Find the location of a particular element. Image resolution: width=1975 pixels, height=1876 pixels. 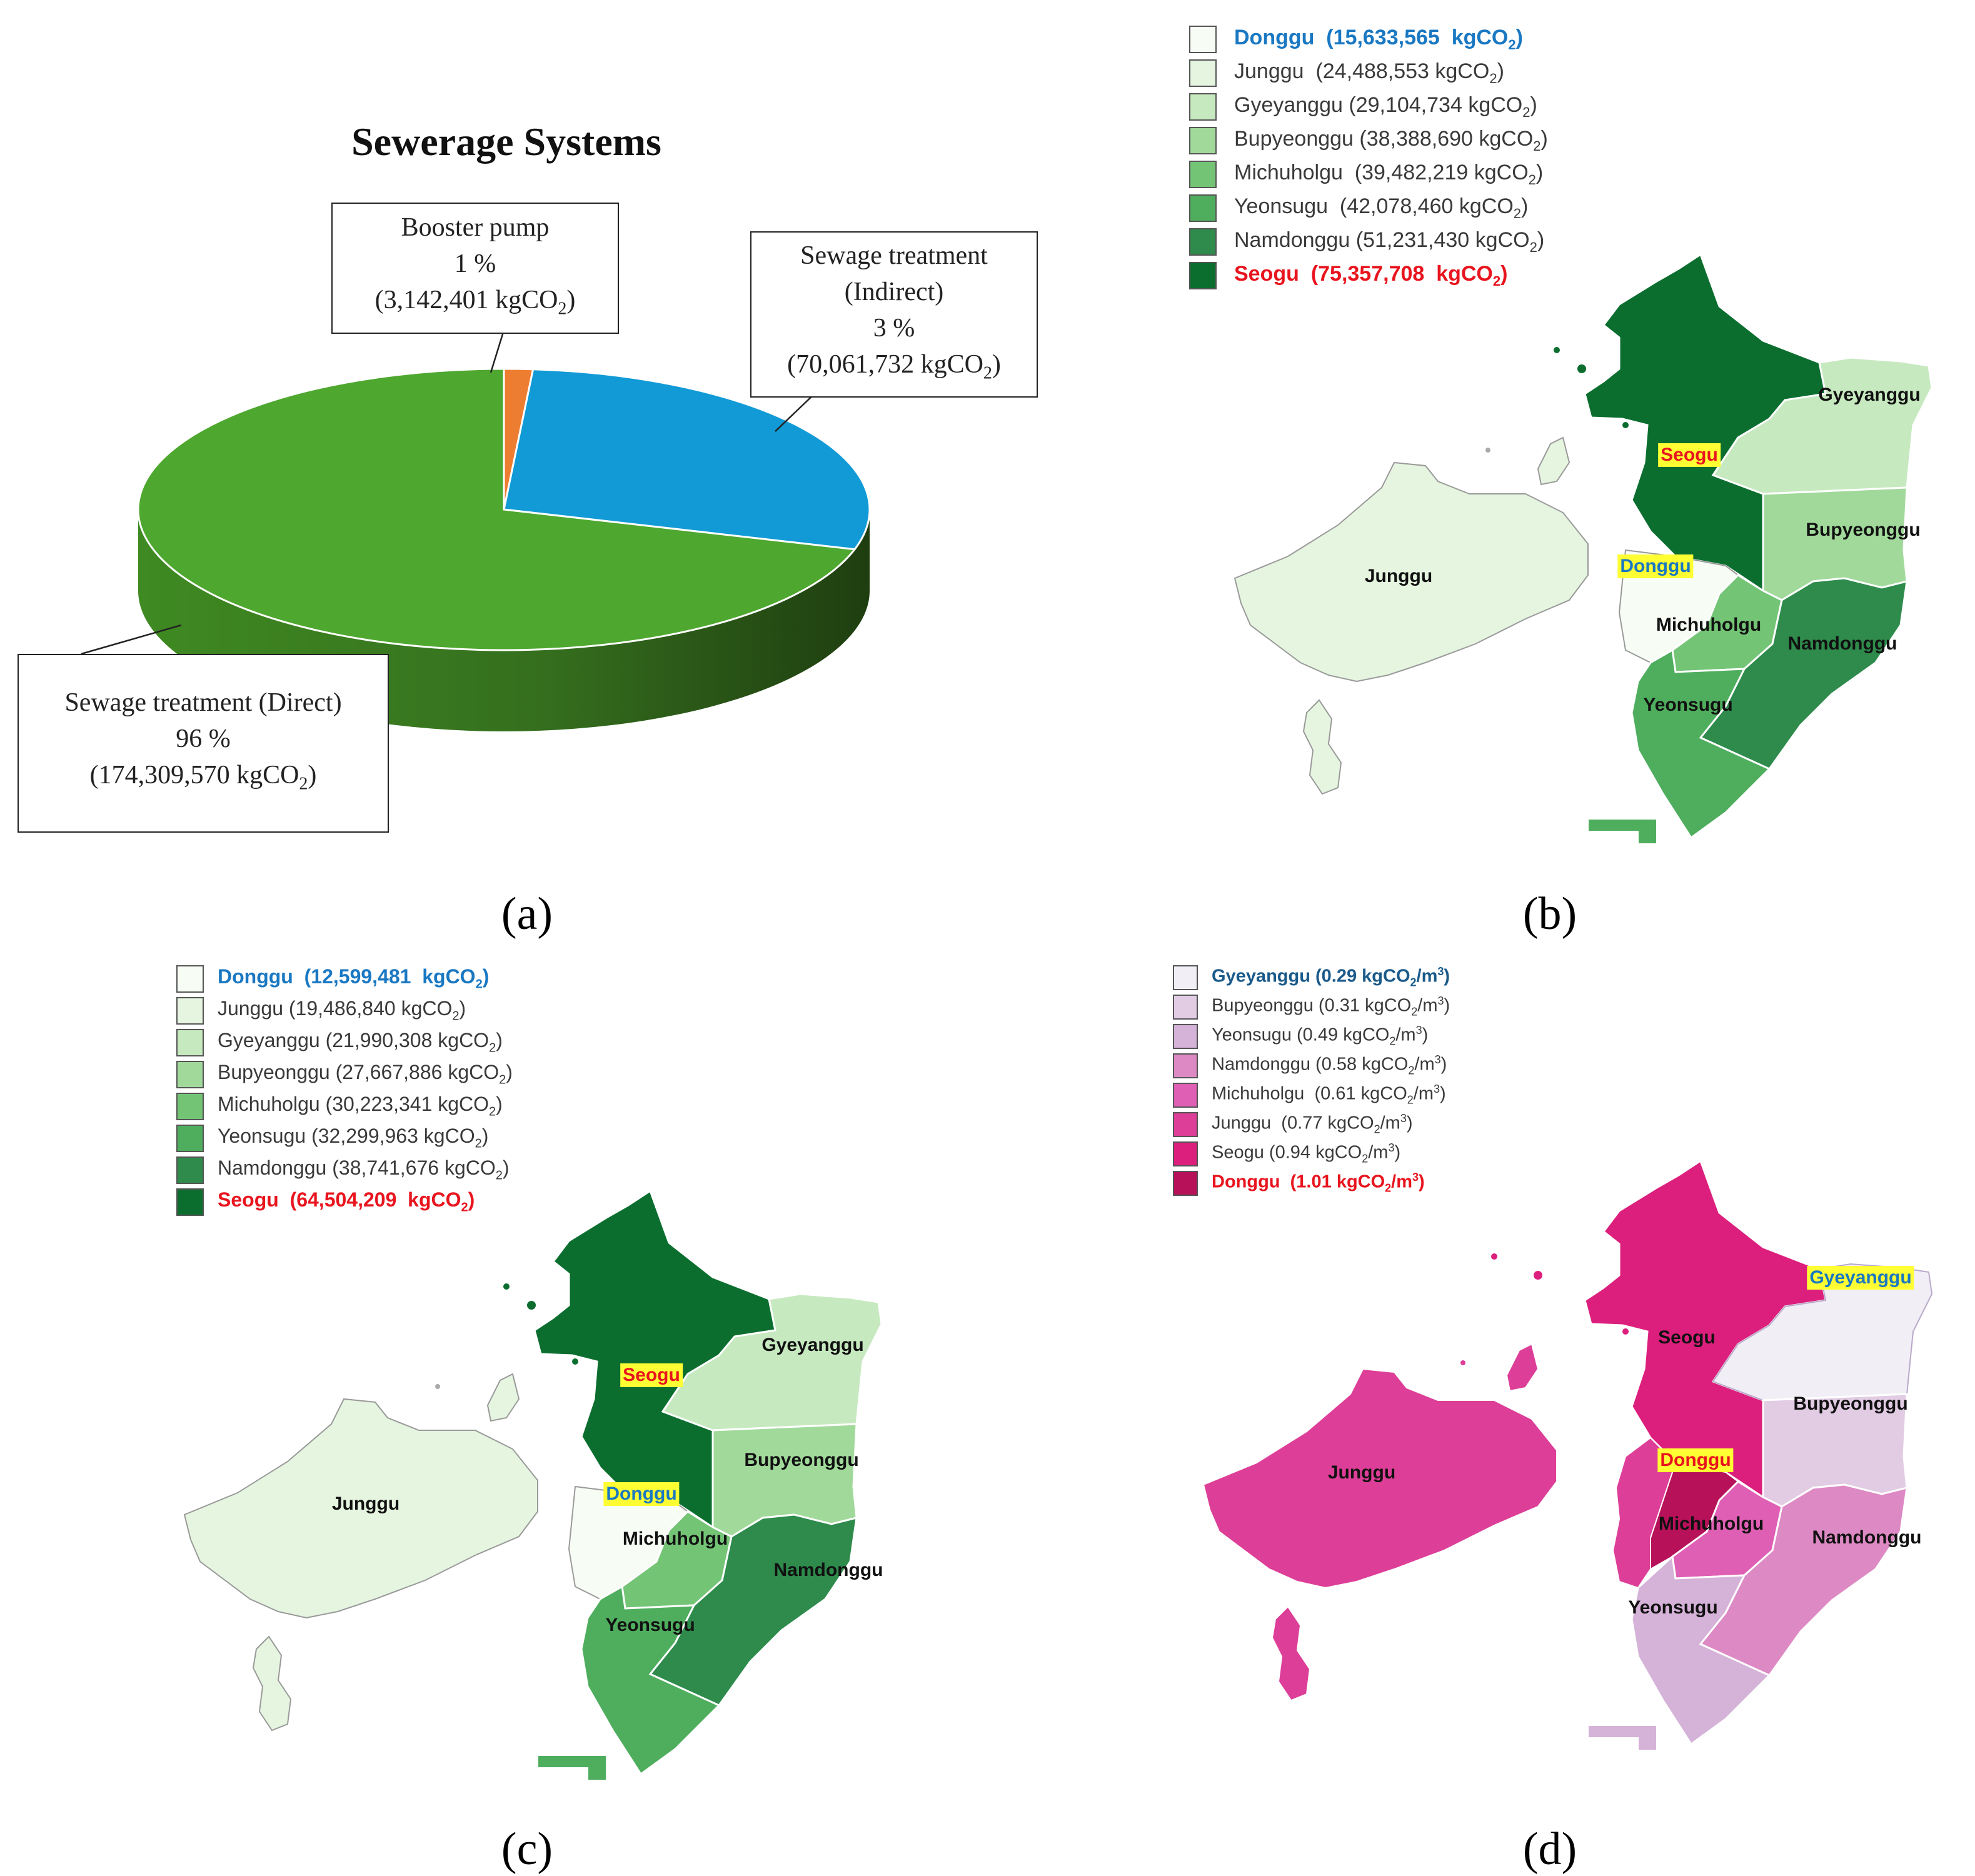

legend-c-label: Seogu (64,504,209 kgCO2) is located at coordinates (346, 1201).